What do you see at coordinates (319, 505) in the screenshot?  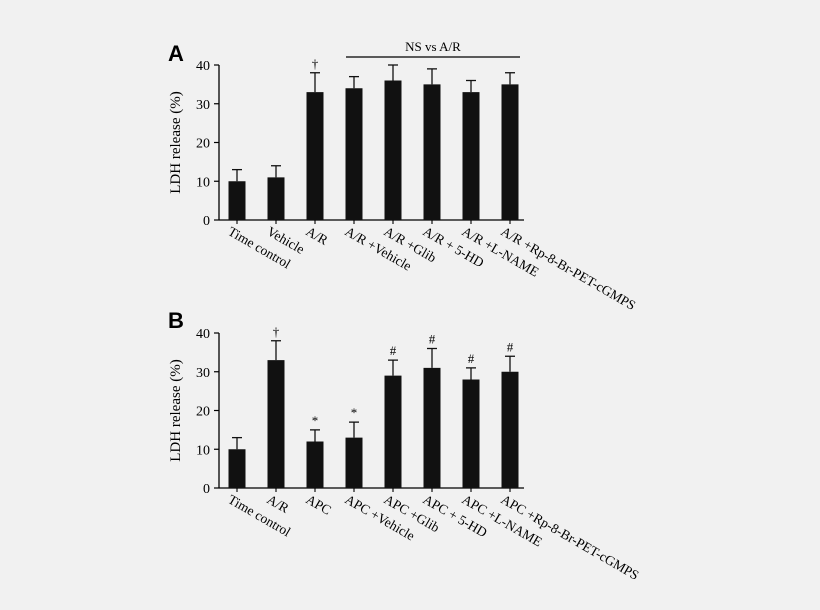 I see `category-label: APC` at bounding box center [319, 505].